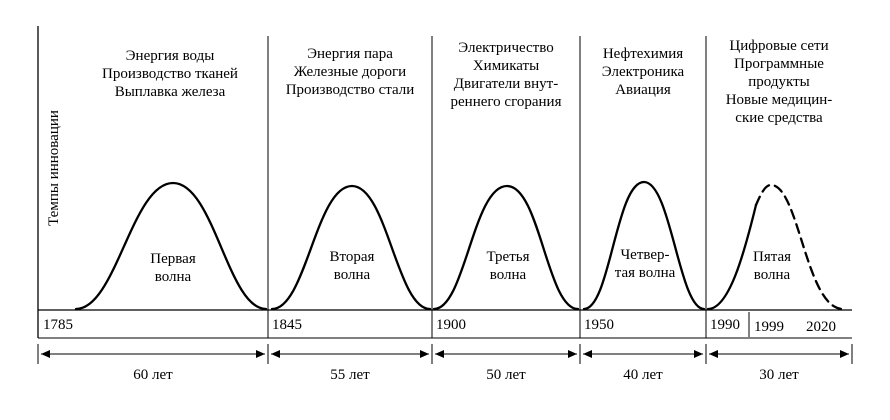 This screenshot has width=890, height=420. Describe the element at coordinates (445, 363) in the screenshot. I see `duration-band: 60 лет 55 лет 50 лет 40 лет 30 лет` at that location.